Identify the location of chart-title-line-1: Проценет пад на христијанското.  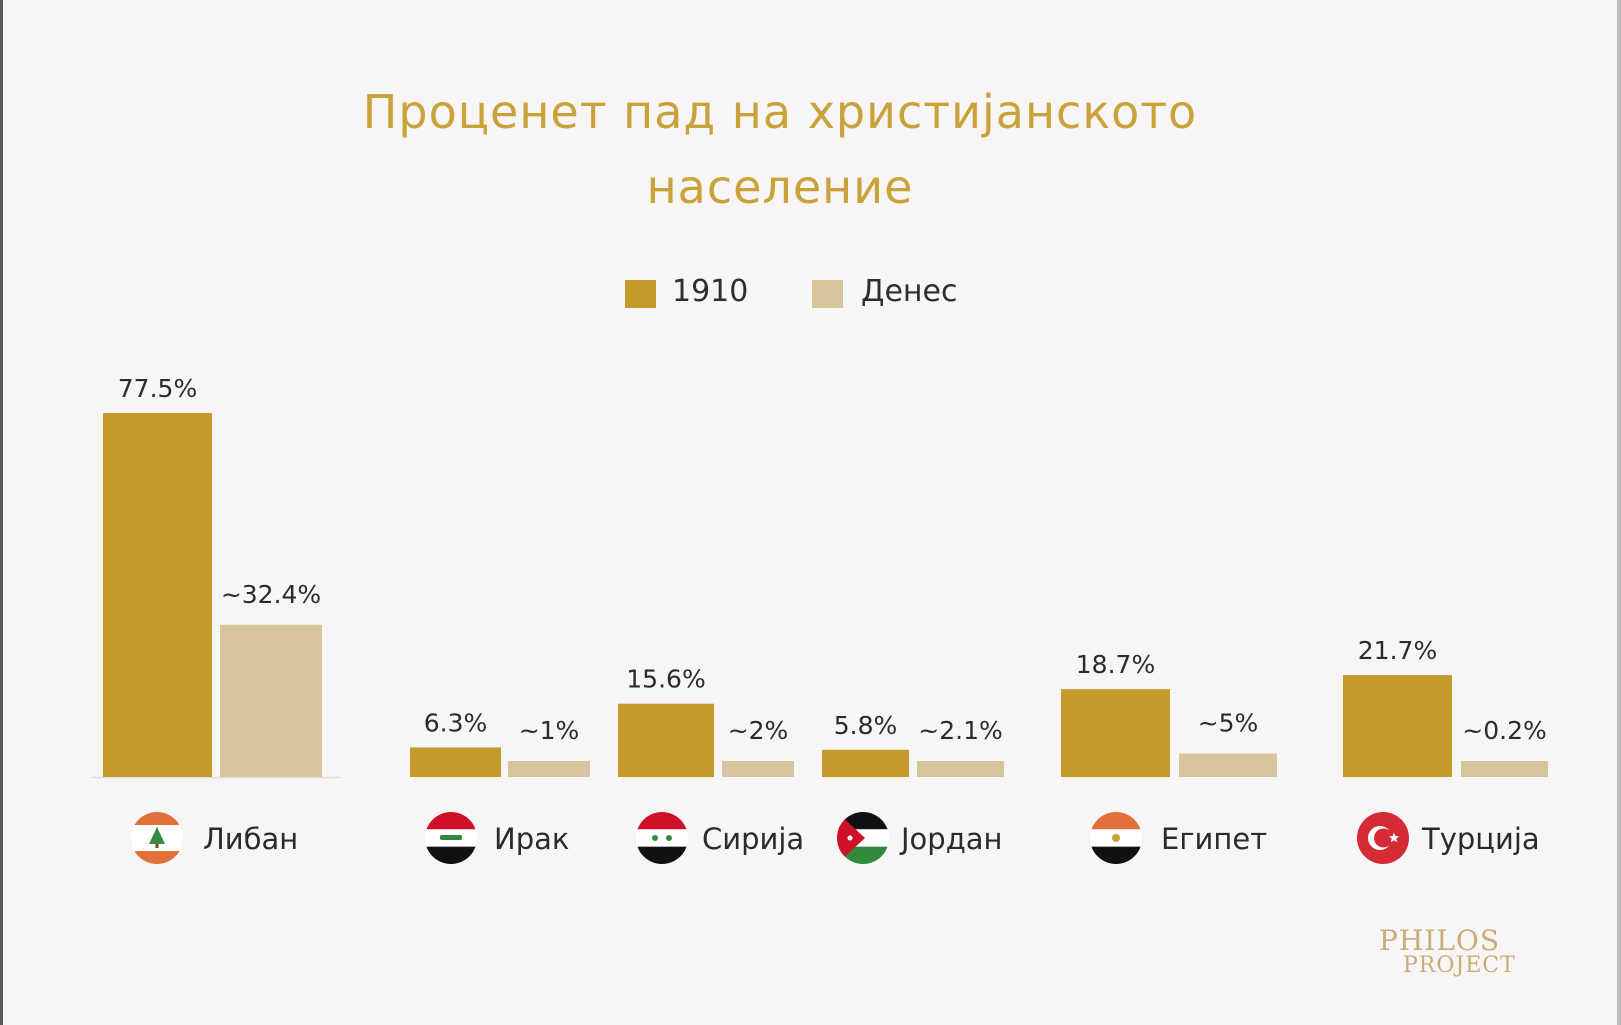
(780, 112).